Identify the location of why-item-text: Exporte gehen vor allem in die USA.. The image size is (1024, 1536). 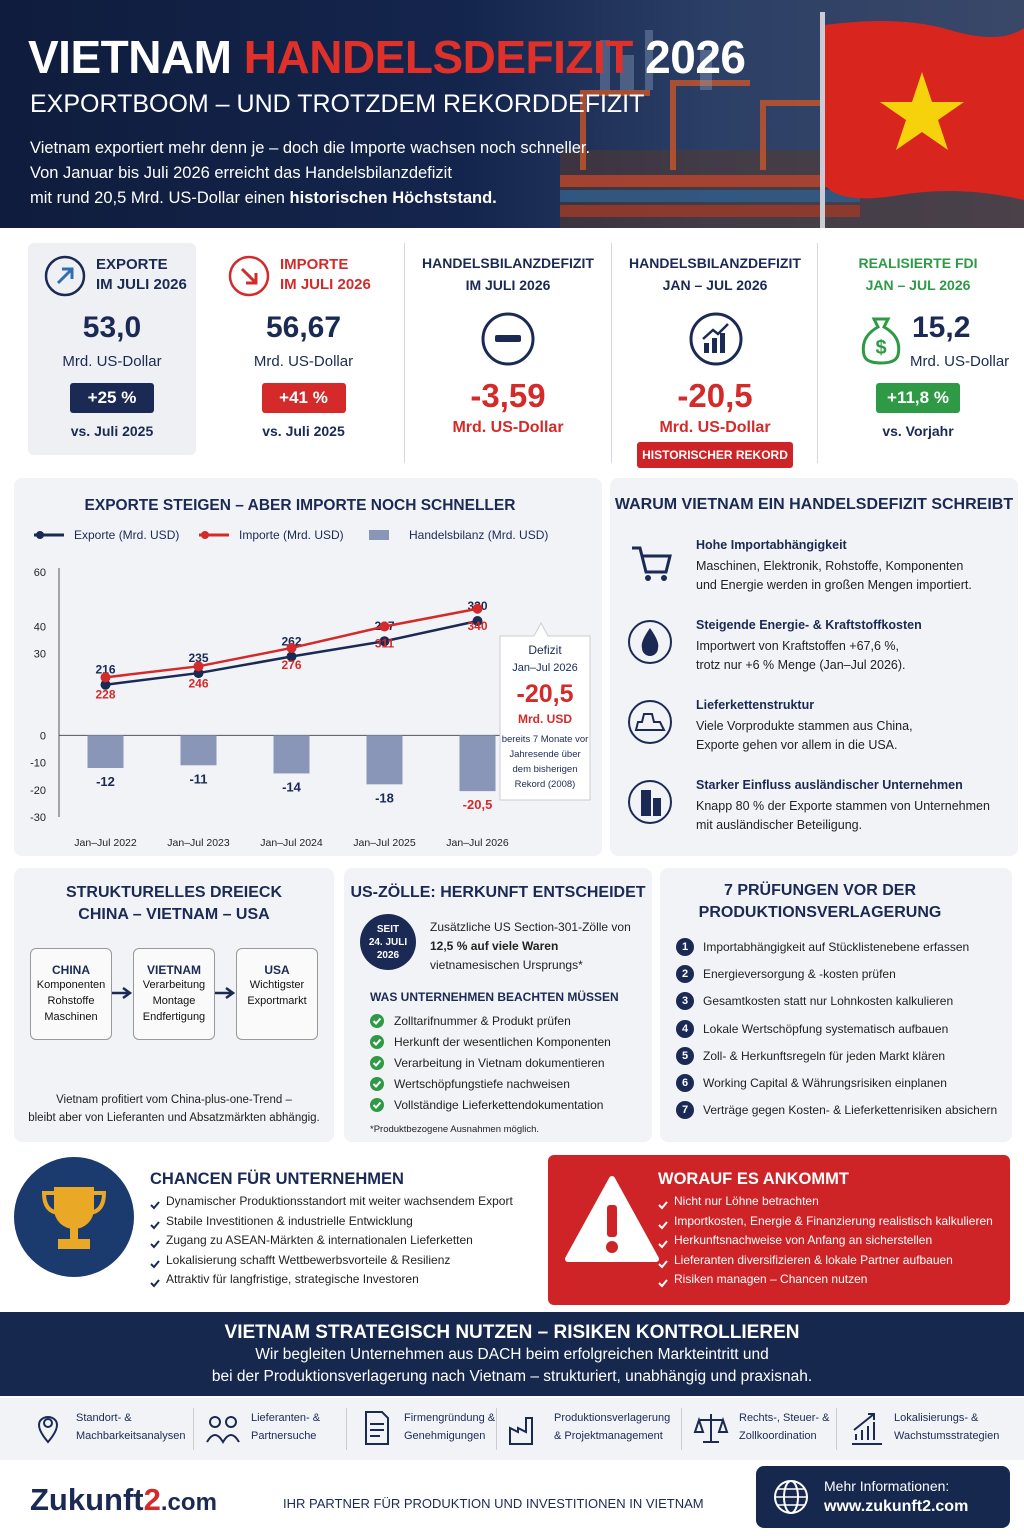
(797, 745).